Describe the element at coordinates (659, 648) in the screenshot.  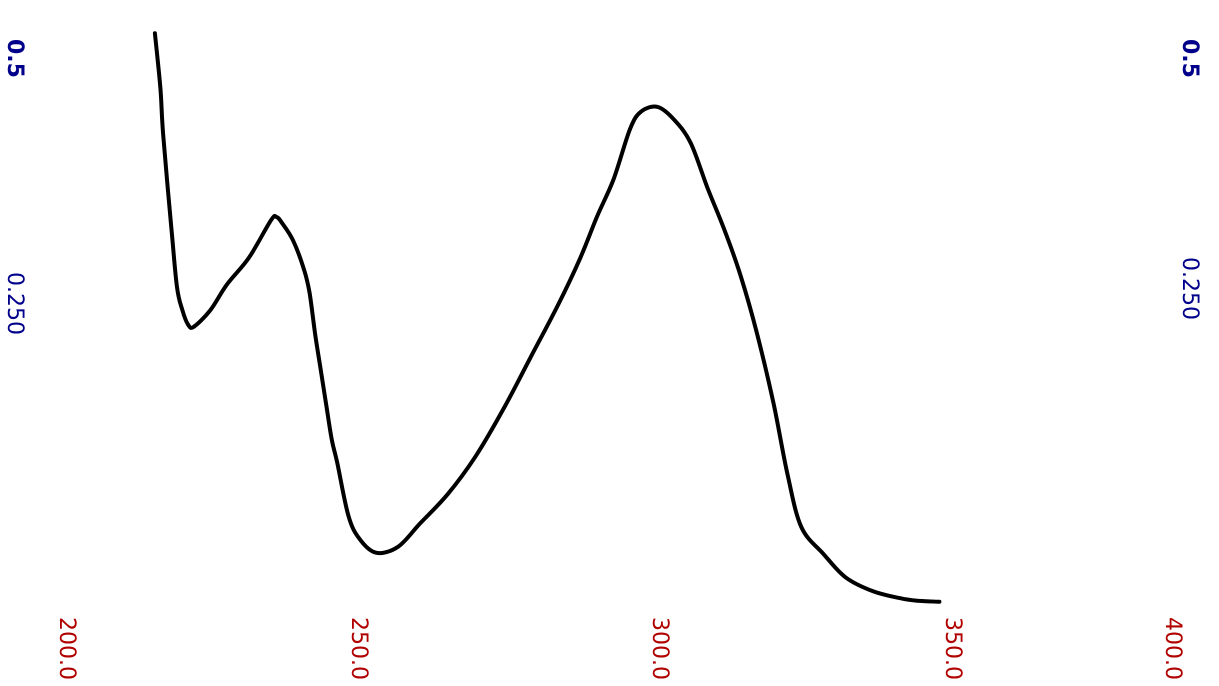
I see `x-tick-300: 300.0` at that location.